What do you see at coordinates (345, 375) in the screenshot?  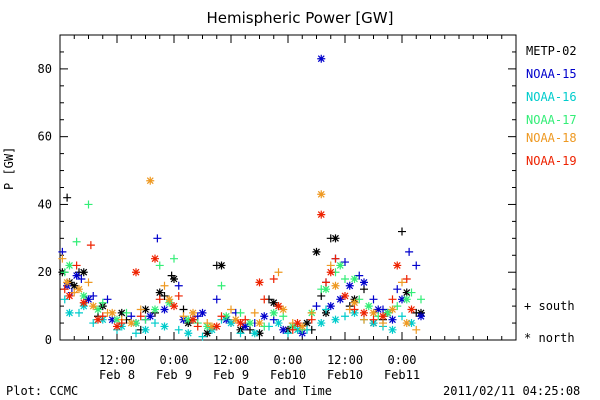 I see `x-tick-label-date: Feb10` at bounding box center [345, 375].